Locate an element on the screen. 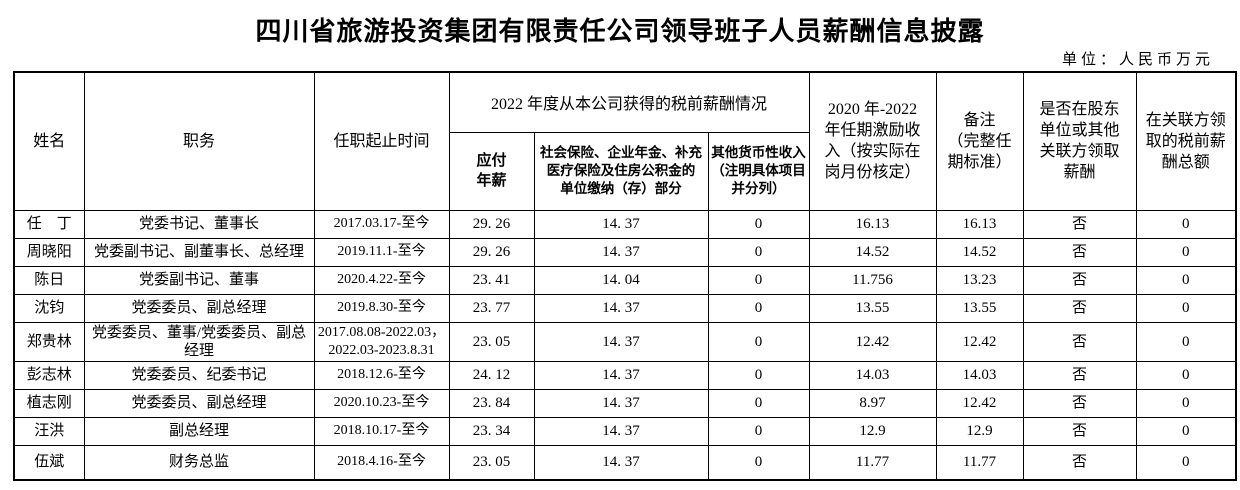  cell-payable: 23. 34 is located at coordinates (491, 431).